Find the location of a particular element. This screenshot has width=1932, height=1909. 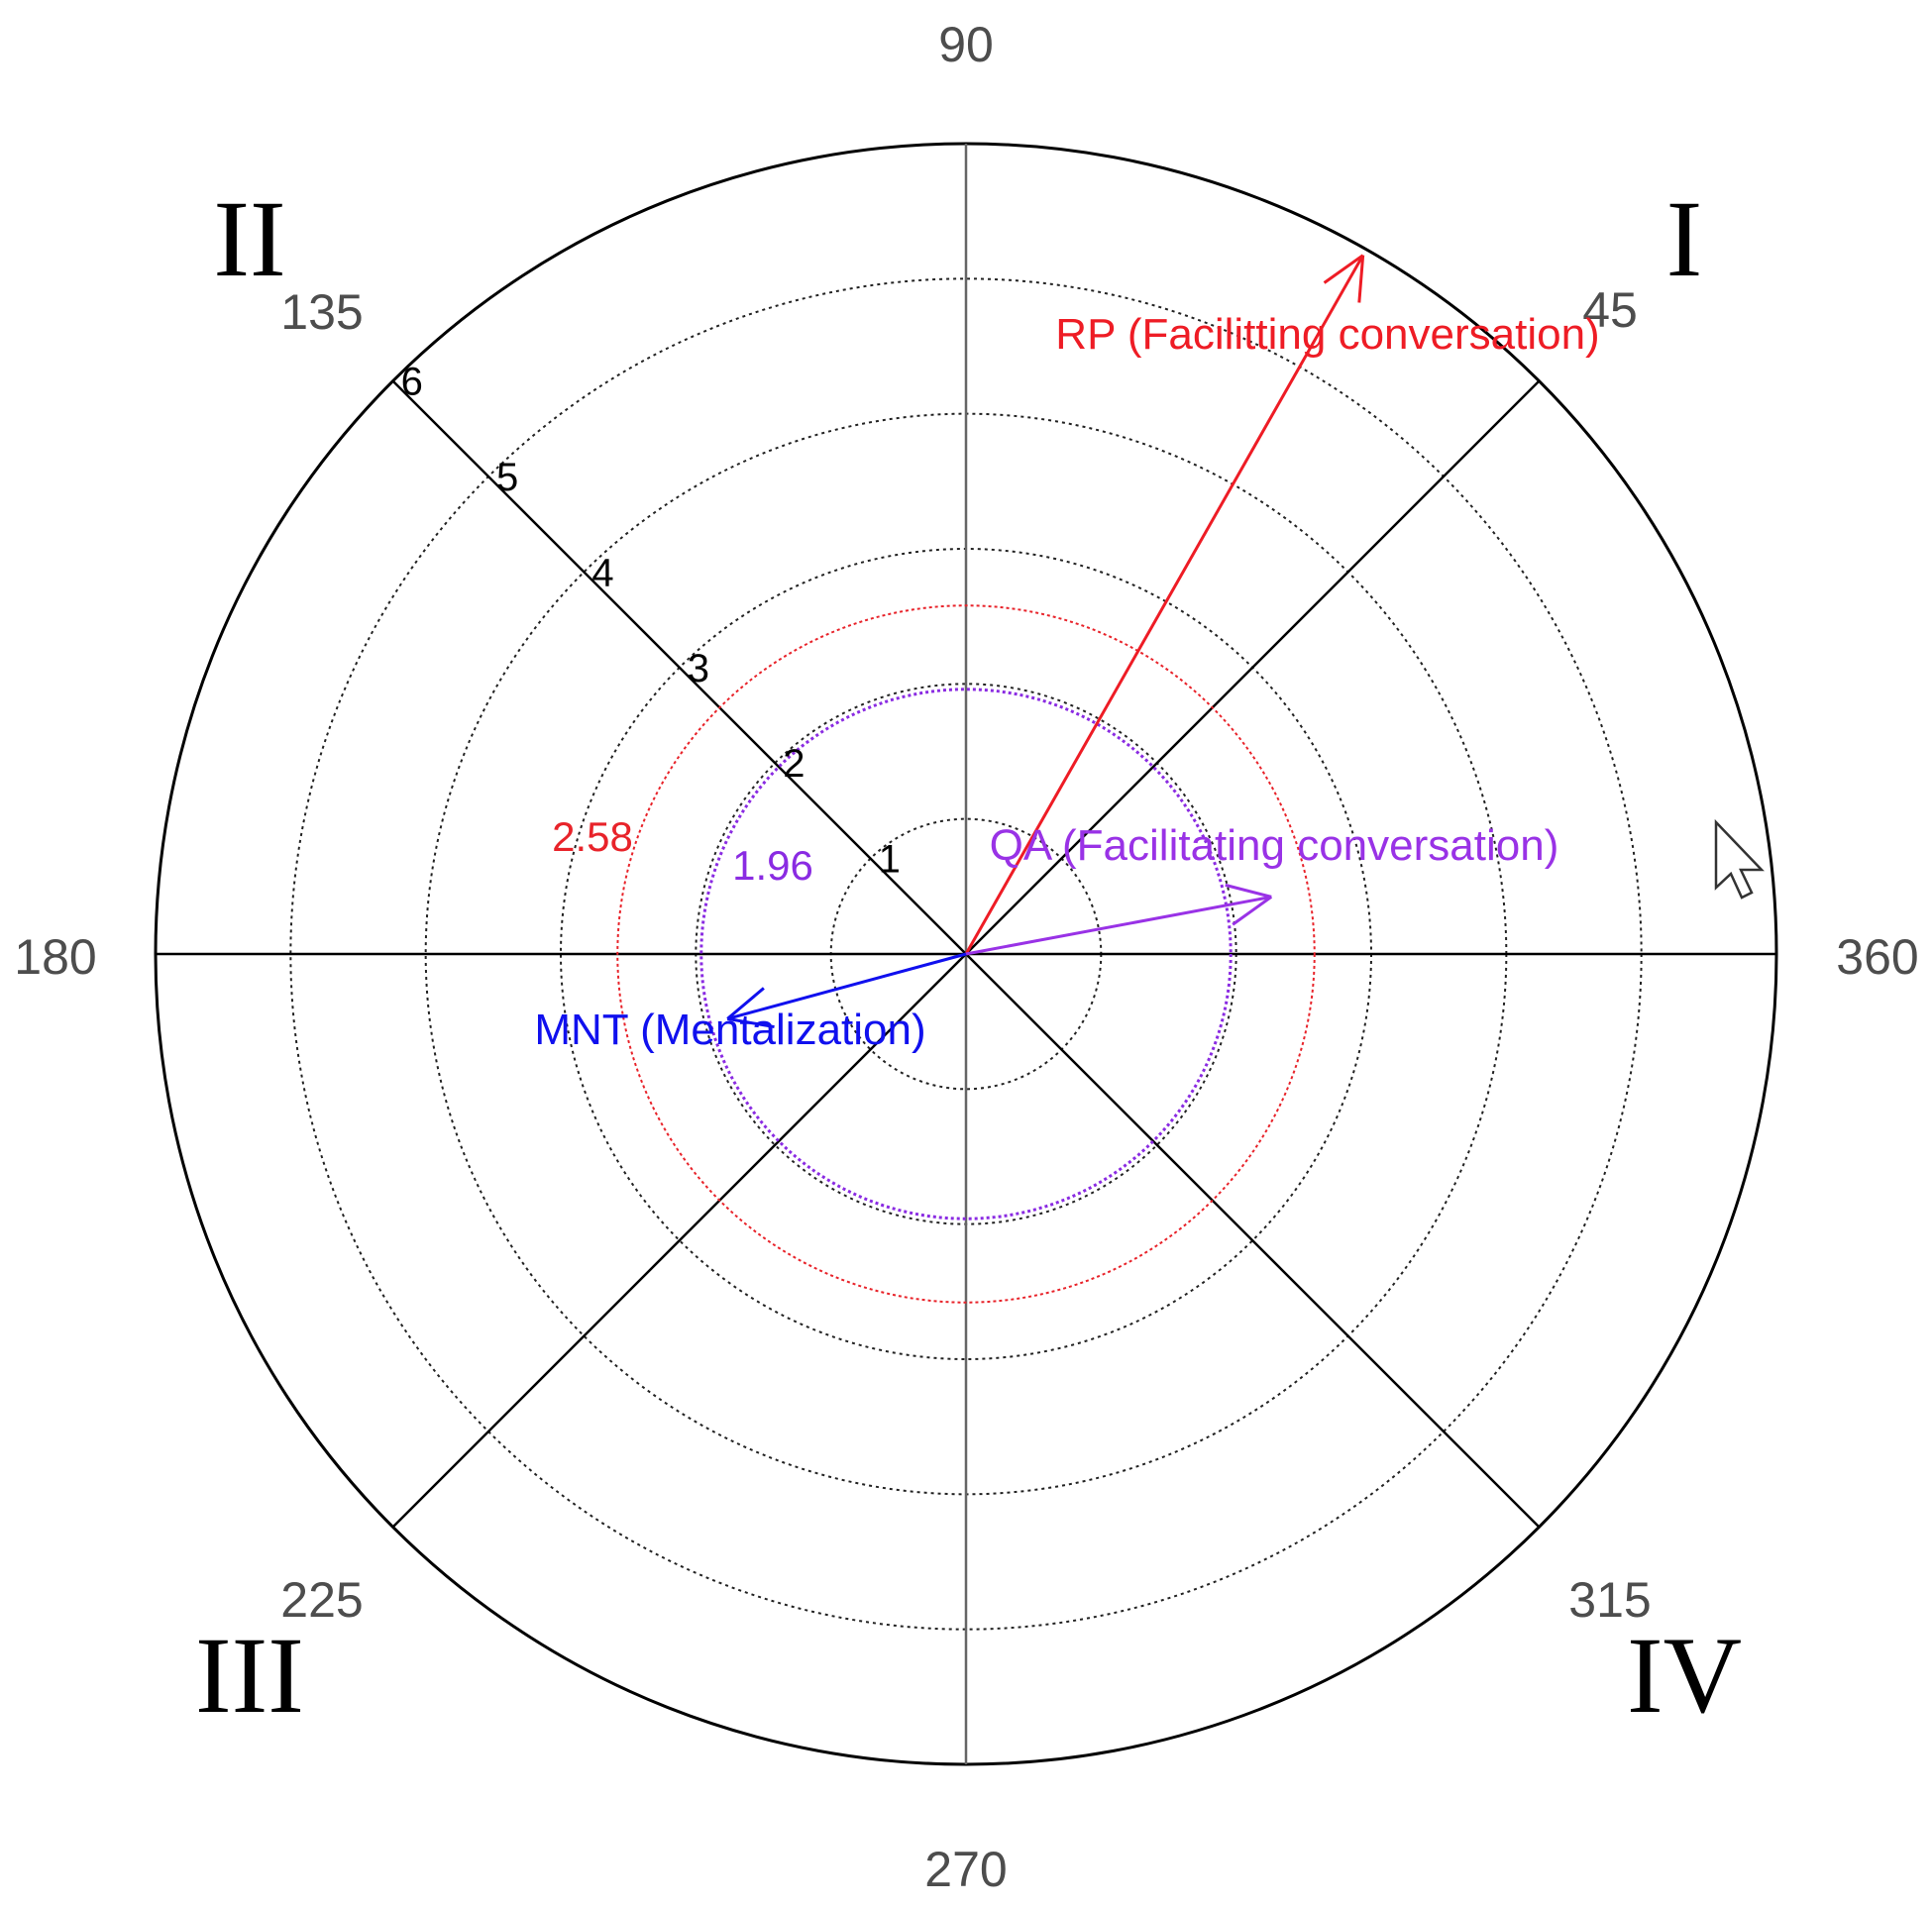

vector-label: RP (Facilitting conversation) is located at coordinates (1327, 334).